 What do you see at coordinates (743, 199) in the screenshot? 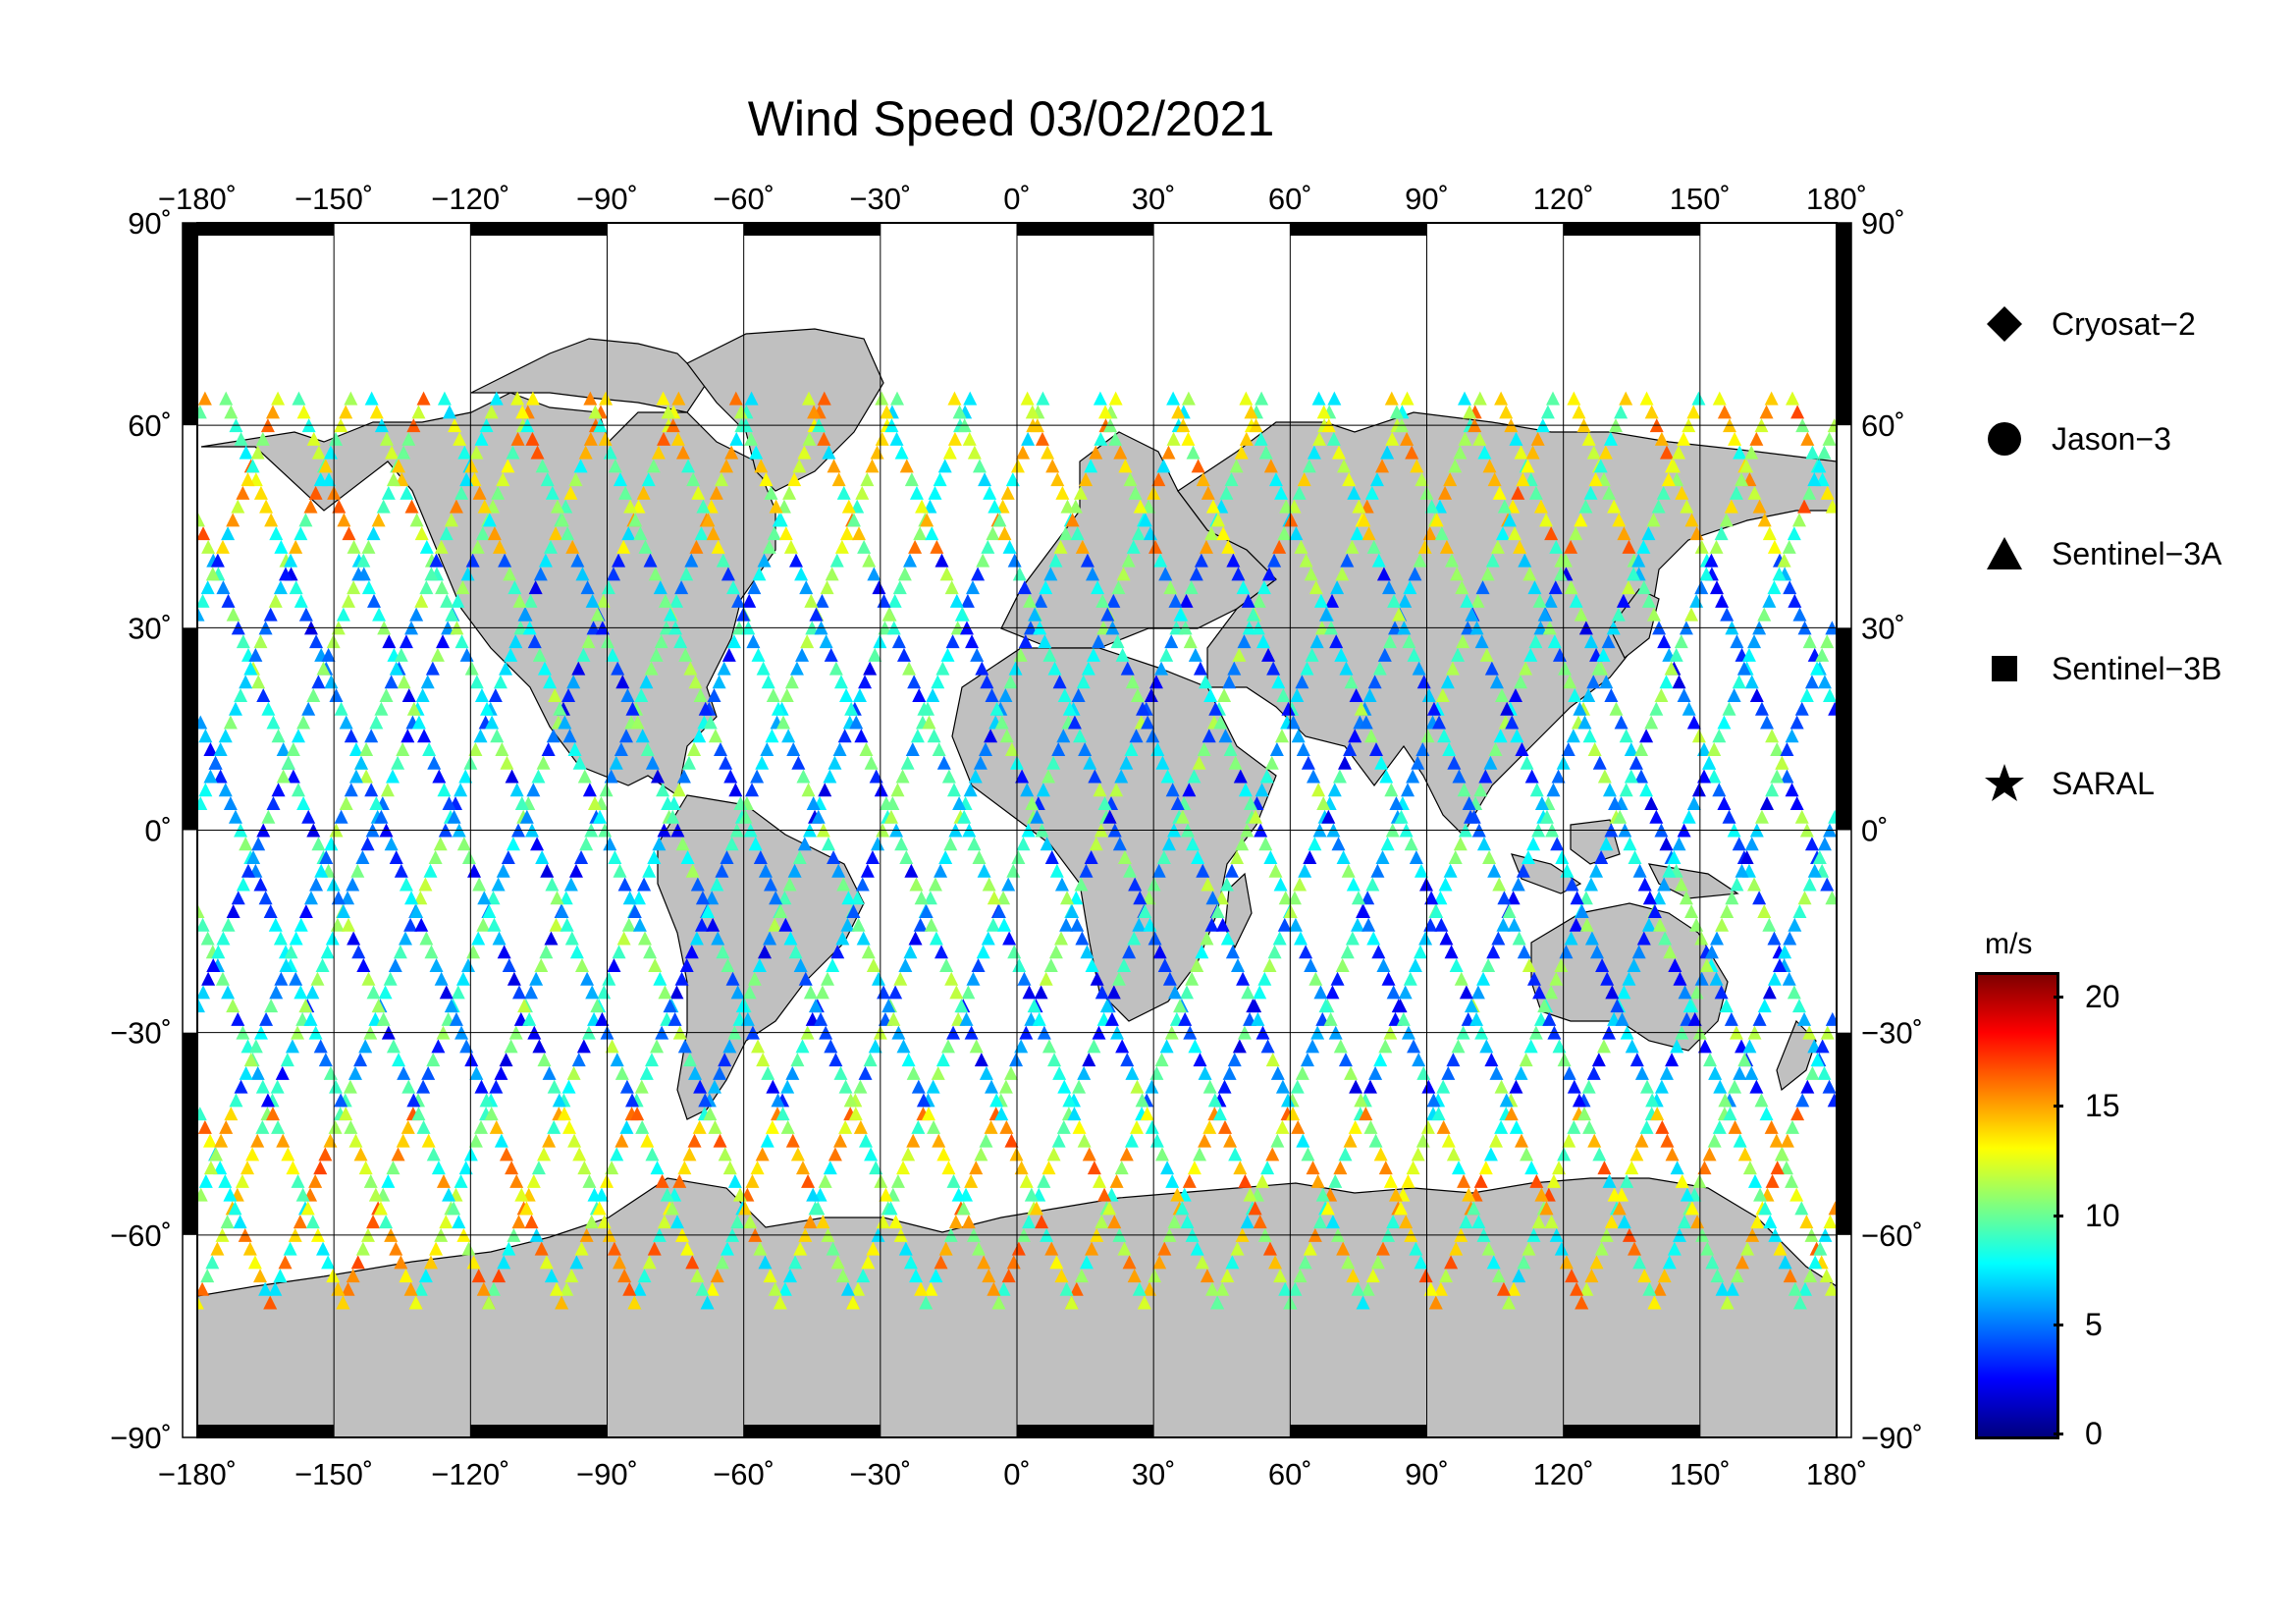
I see `tick-label: −60˚` at bounding box center [743, 199].